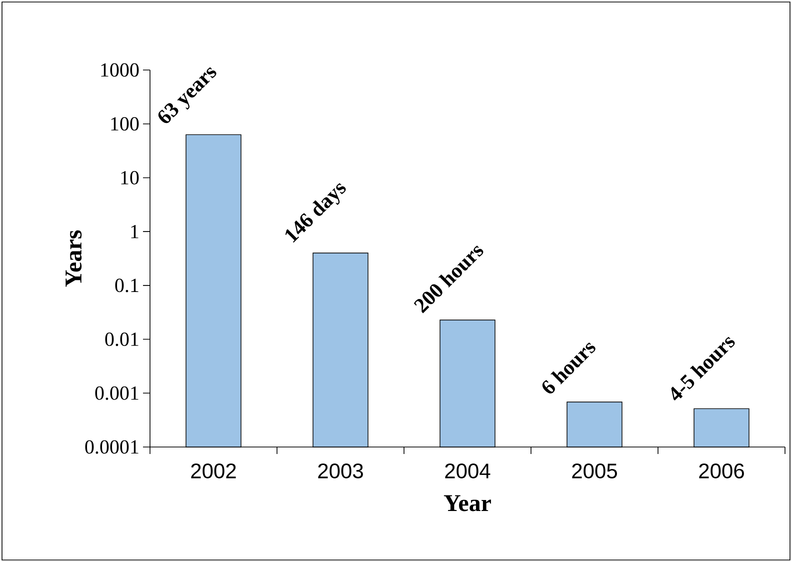  What do you see at coordinates (467, 503) in the screenshot?
I see `x-axis-title: Year` at bounding box center [467, 503].